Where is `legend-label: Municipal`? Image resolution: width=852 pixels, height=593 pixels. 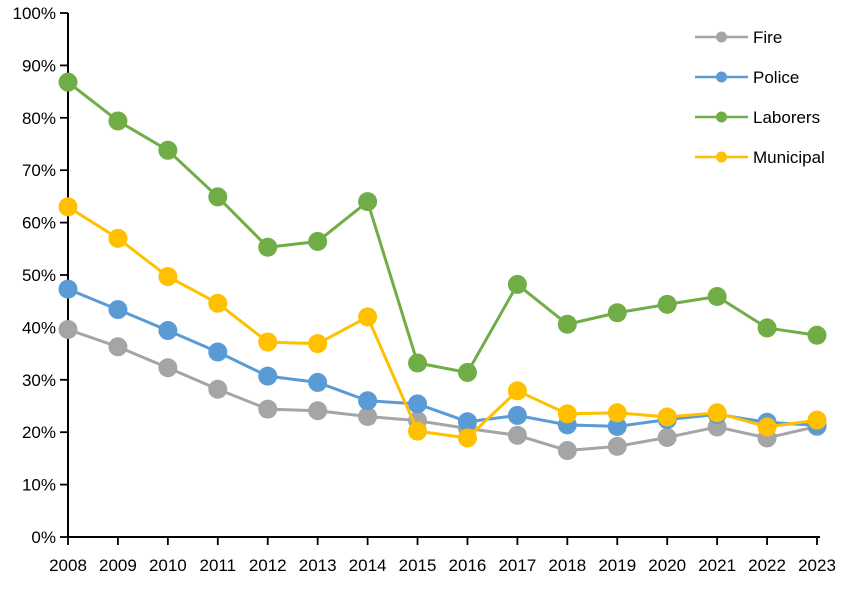
legend-label: Municipal is located at coordinates (789, 157).